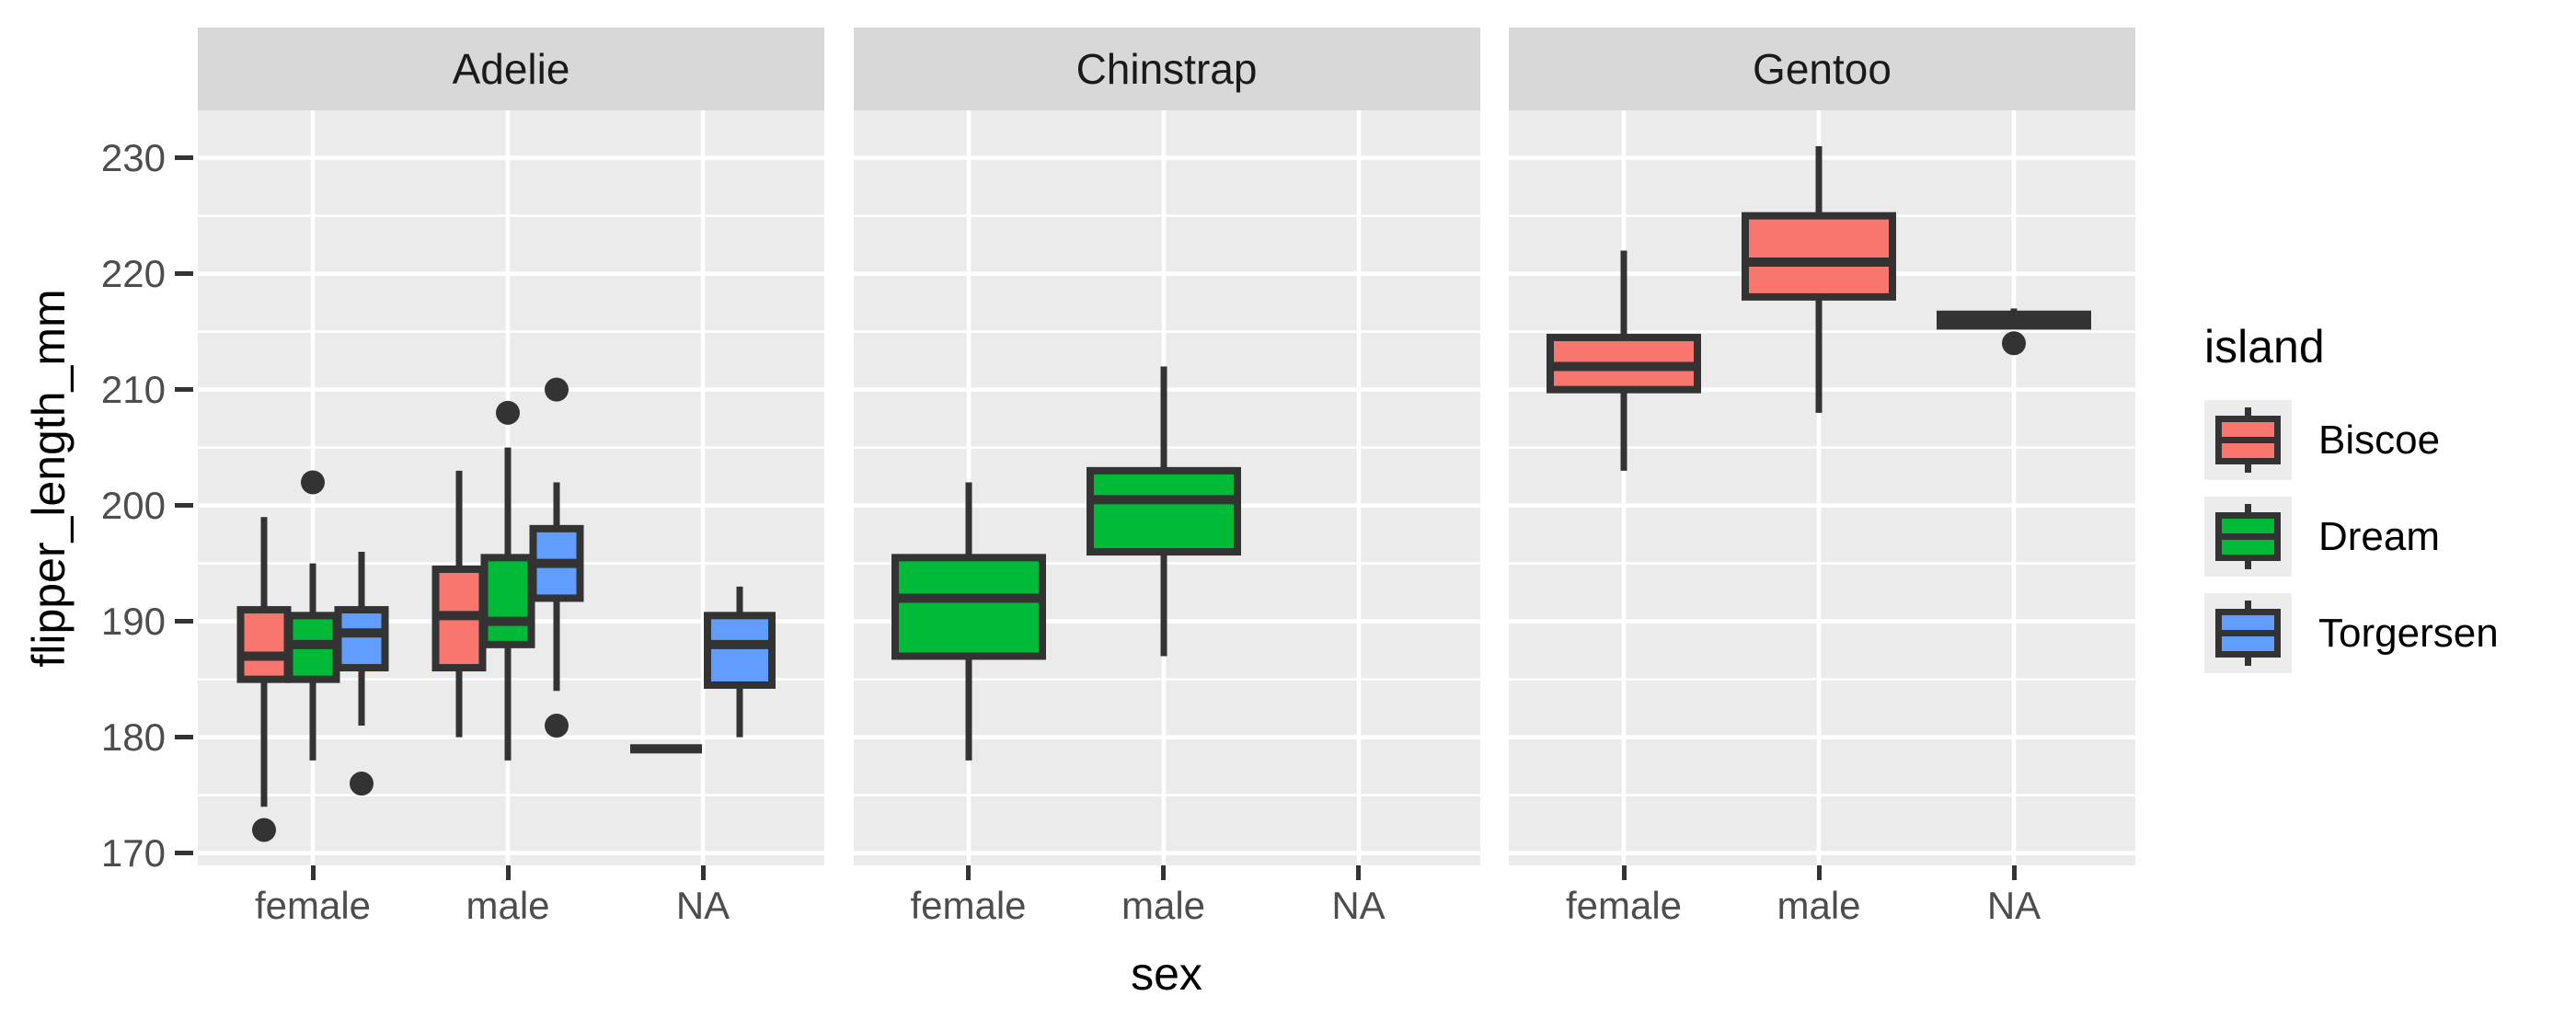 The width and height of the screenshot is (2576, 1030). I want to click on legend-title: island, so click(2264, 346).